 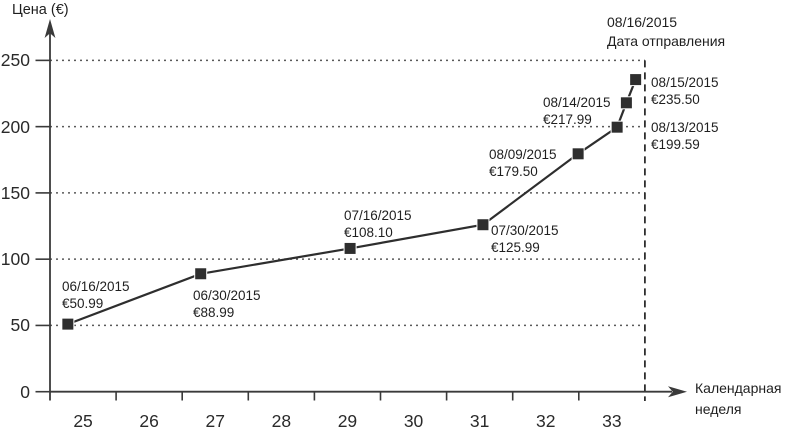 What do you see at coordinates (525, 230) in the screenshot?
I see `point-date: 07/30/2015` at bounding box center [525, 230].